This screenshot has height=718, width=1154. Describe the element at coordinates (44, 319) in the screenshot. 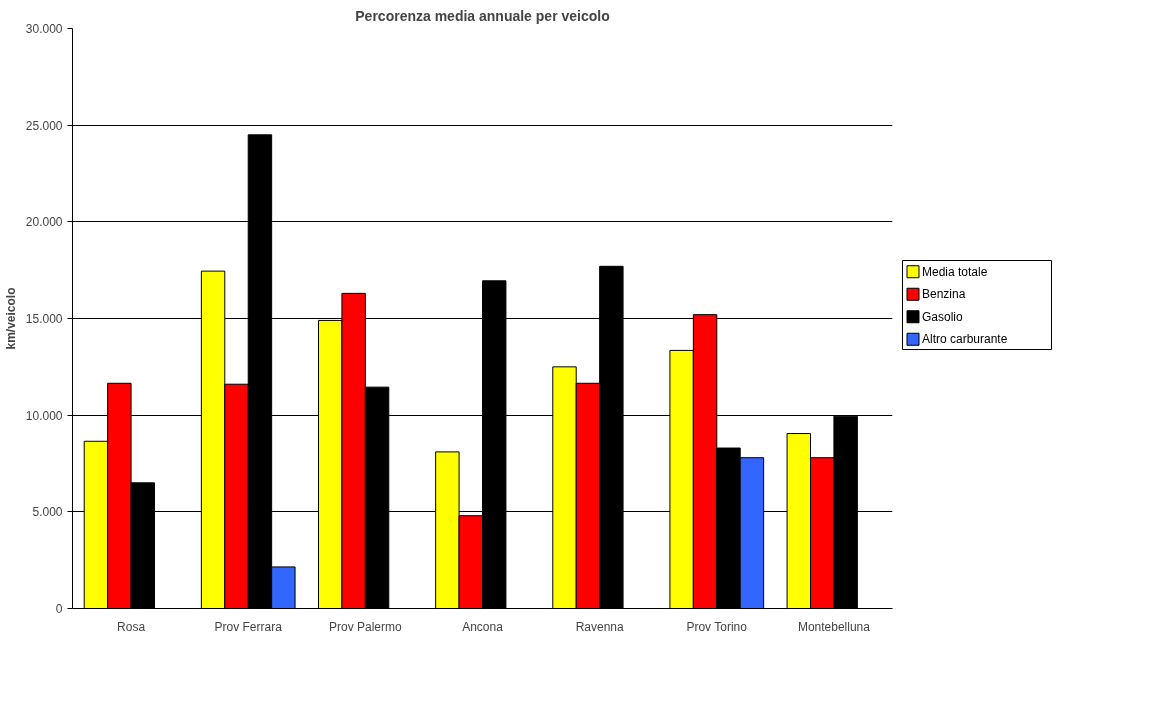

I see `y-tick-label: 15.000` at that location.